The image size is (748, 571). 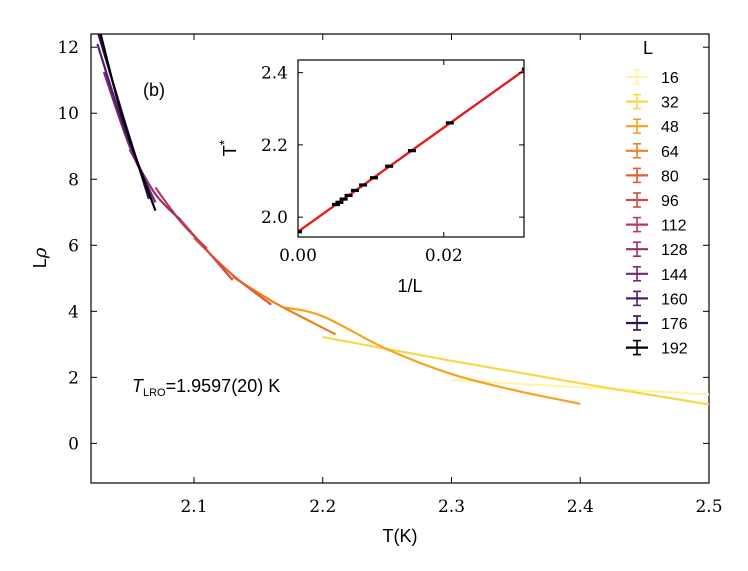 I want to click on x-tick-label: 2.3, so click(x=451, y=507).